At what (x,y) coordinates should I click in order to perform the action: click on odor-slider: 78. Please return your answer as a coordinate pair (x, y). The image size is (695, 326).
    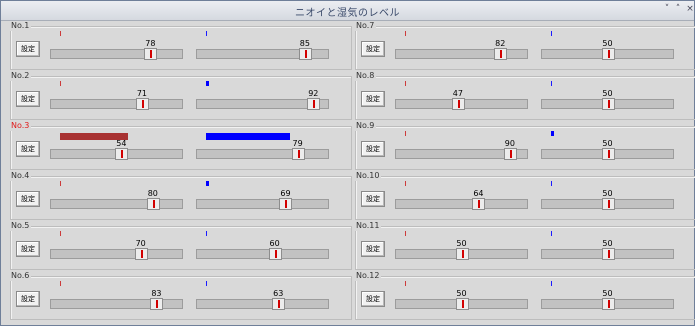
    Looking at the image, I should click on (116, 48).